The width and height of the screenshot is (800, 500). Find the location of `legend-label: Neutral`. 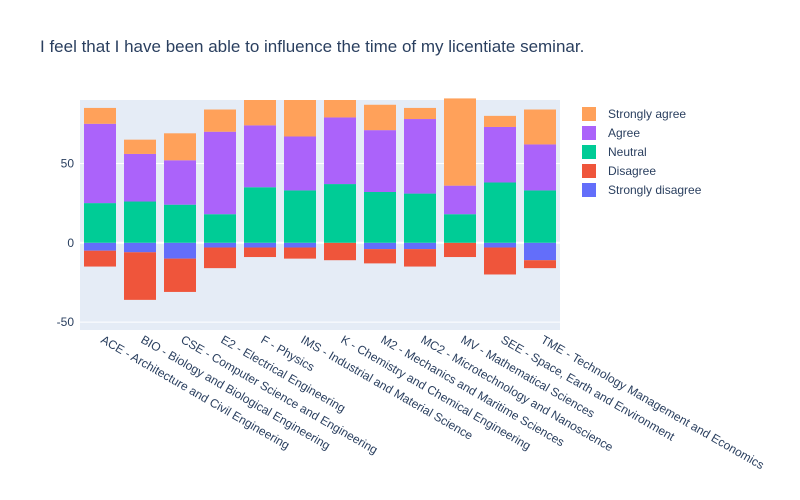

legend-label: Neutral is located at coordinates (627, 152).